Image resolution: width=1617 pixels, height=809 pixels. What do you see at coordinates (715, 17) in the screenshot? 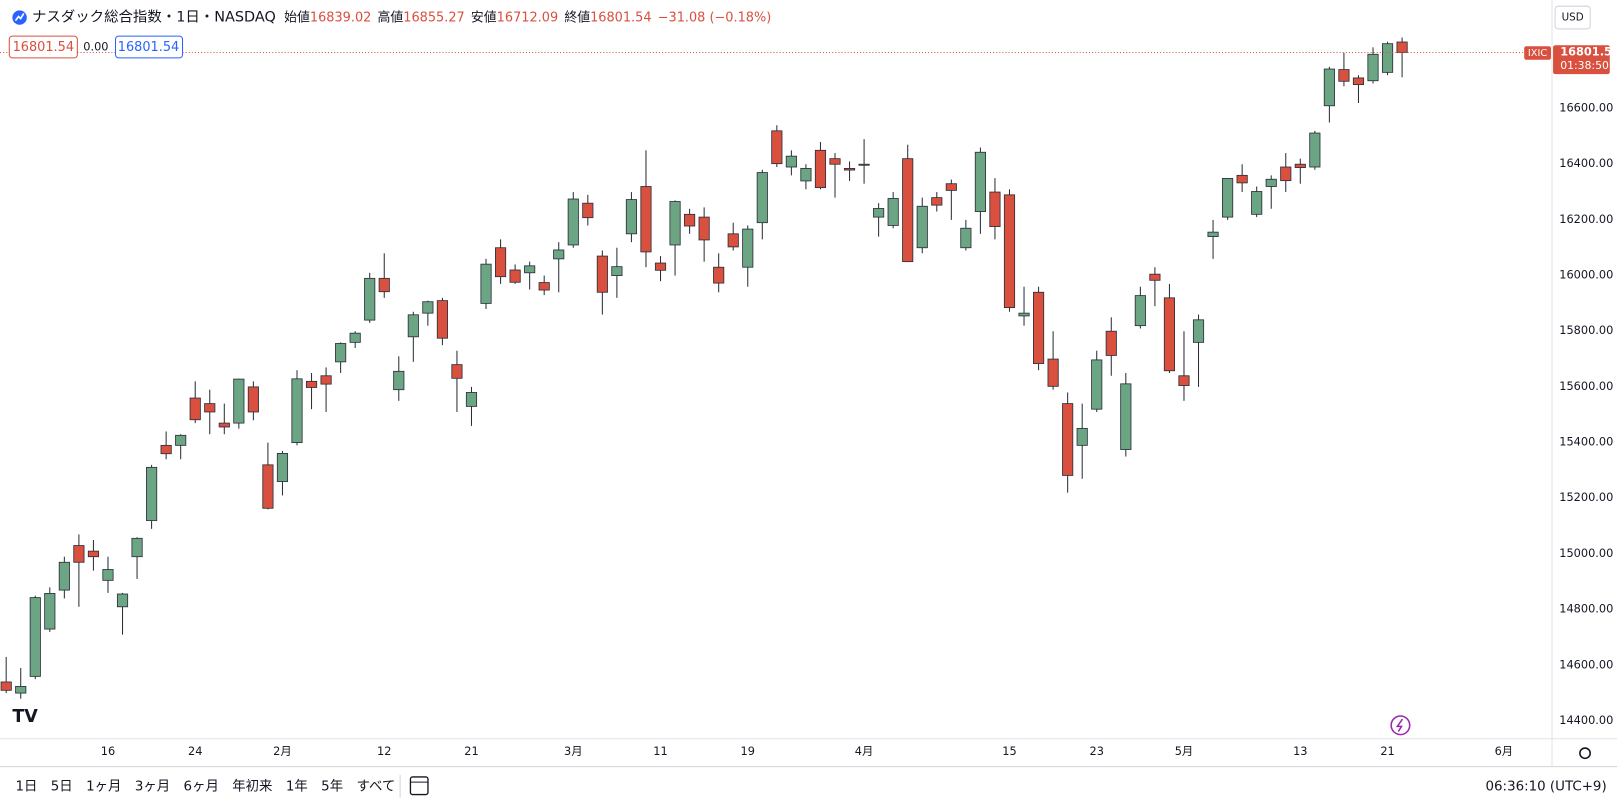
I see `change: −31.08 (−0.18%)` at bounding box center [715, 17].